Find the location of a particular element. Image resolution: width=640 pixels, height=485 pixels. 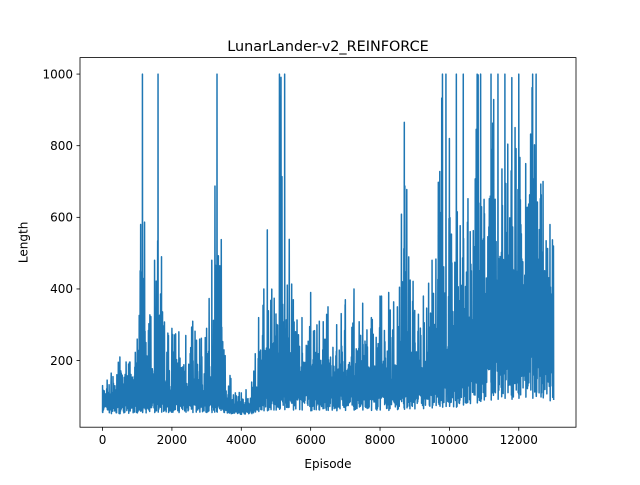

x-tick-label: 6000 is located at coordinates (310, 440).